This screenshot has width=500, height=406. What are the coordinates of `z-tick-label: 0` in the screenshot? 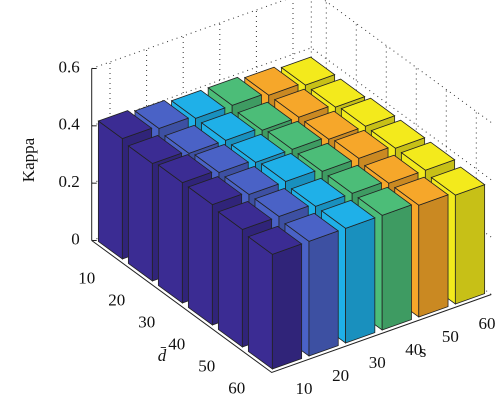 It's located at (75, 238).